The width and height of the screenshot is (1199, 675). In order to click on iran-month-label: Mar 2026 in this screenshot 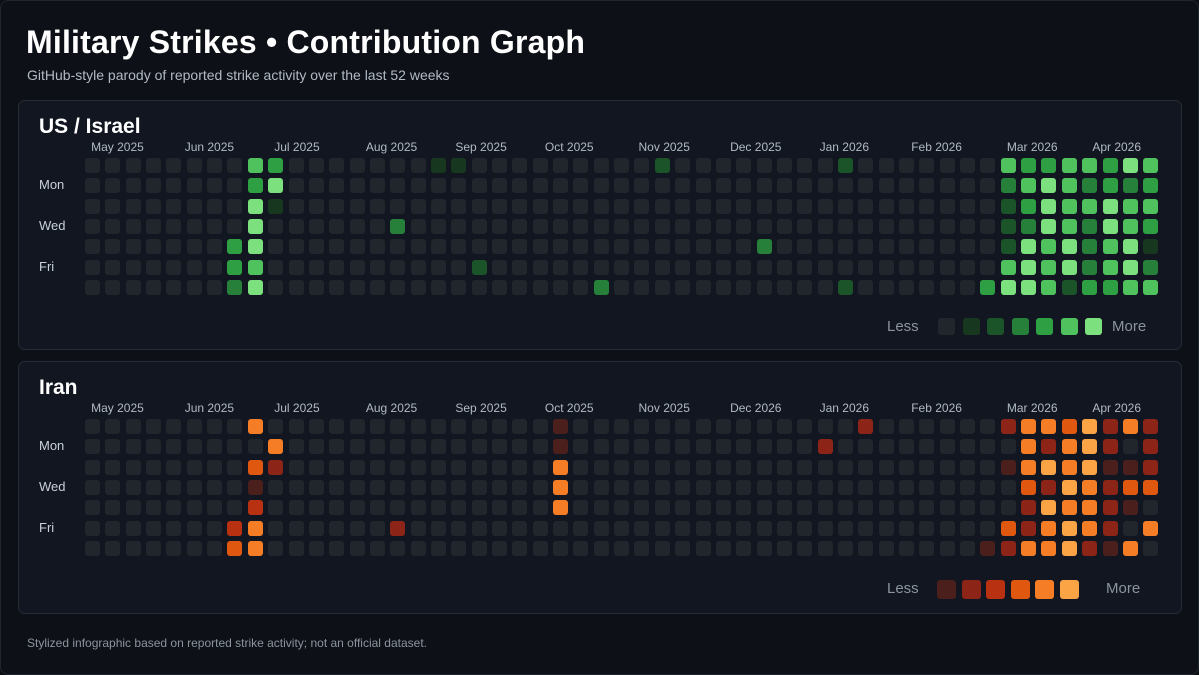, I will do `click(1032, 408)`.